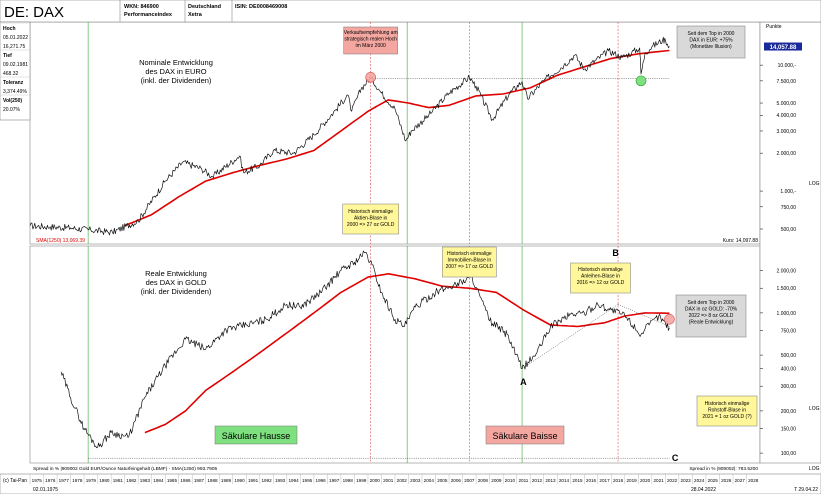 This screenshot has width=821, height=494. Describe the element at coordinates (15, 481) in the screenshot. I see `brand-label: (c) Tai-Pan` at that location.